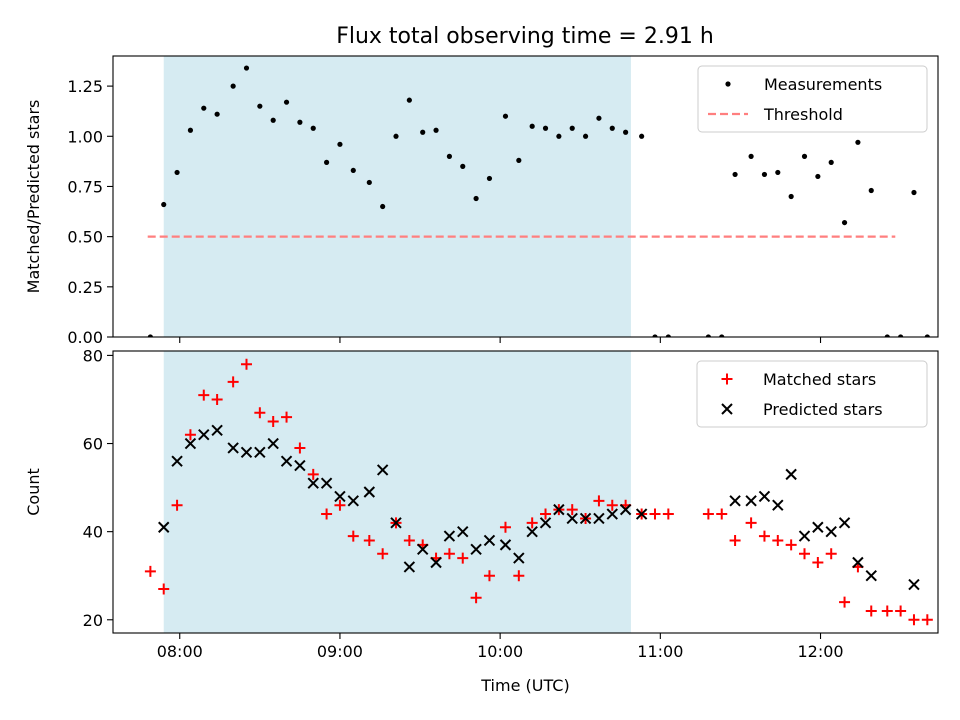  I want to click on y-tick-label: 0.00, so click(85, 337).